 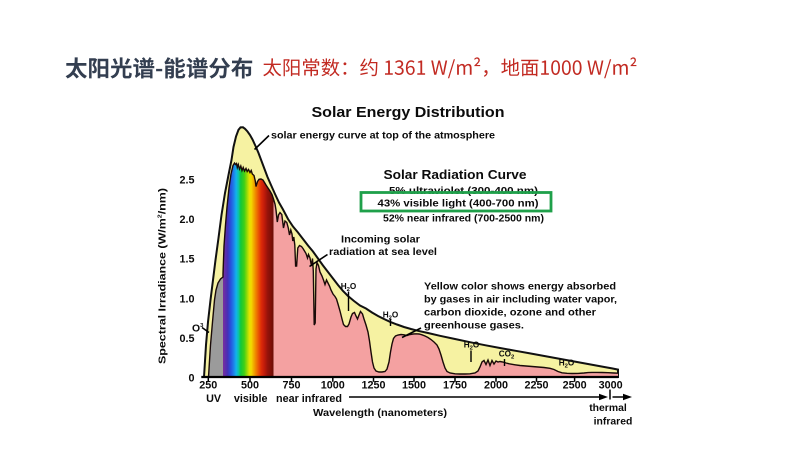 What do you see at coordinates (373, 386) in the screenshot?
I see `svg-text: 1250` at bounding box center [373, 386].